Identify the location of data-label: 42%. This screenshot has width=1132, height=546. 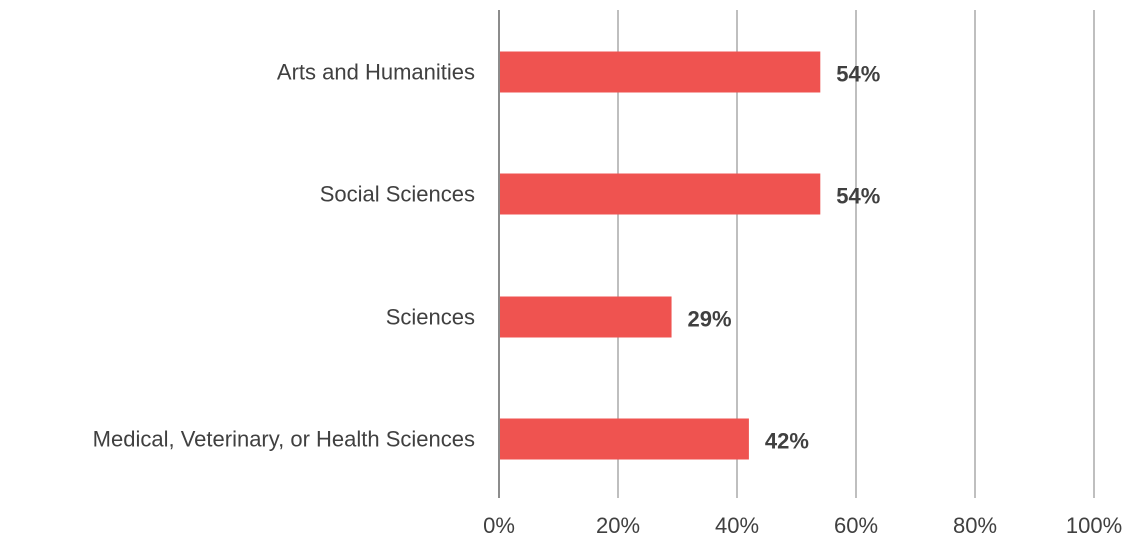
(787, 441).